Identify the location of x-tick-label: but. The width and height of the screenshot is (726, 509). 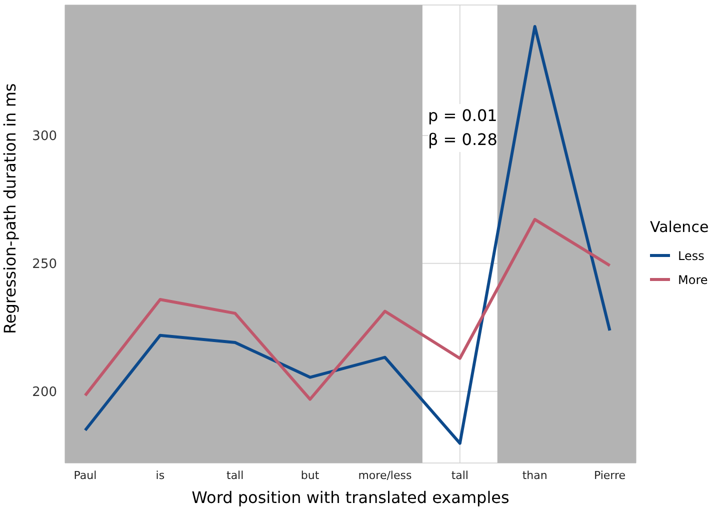
(310, 475).